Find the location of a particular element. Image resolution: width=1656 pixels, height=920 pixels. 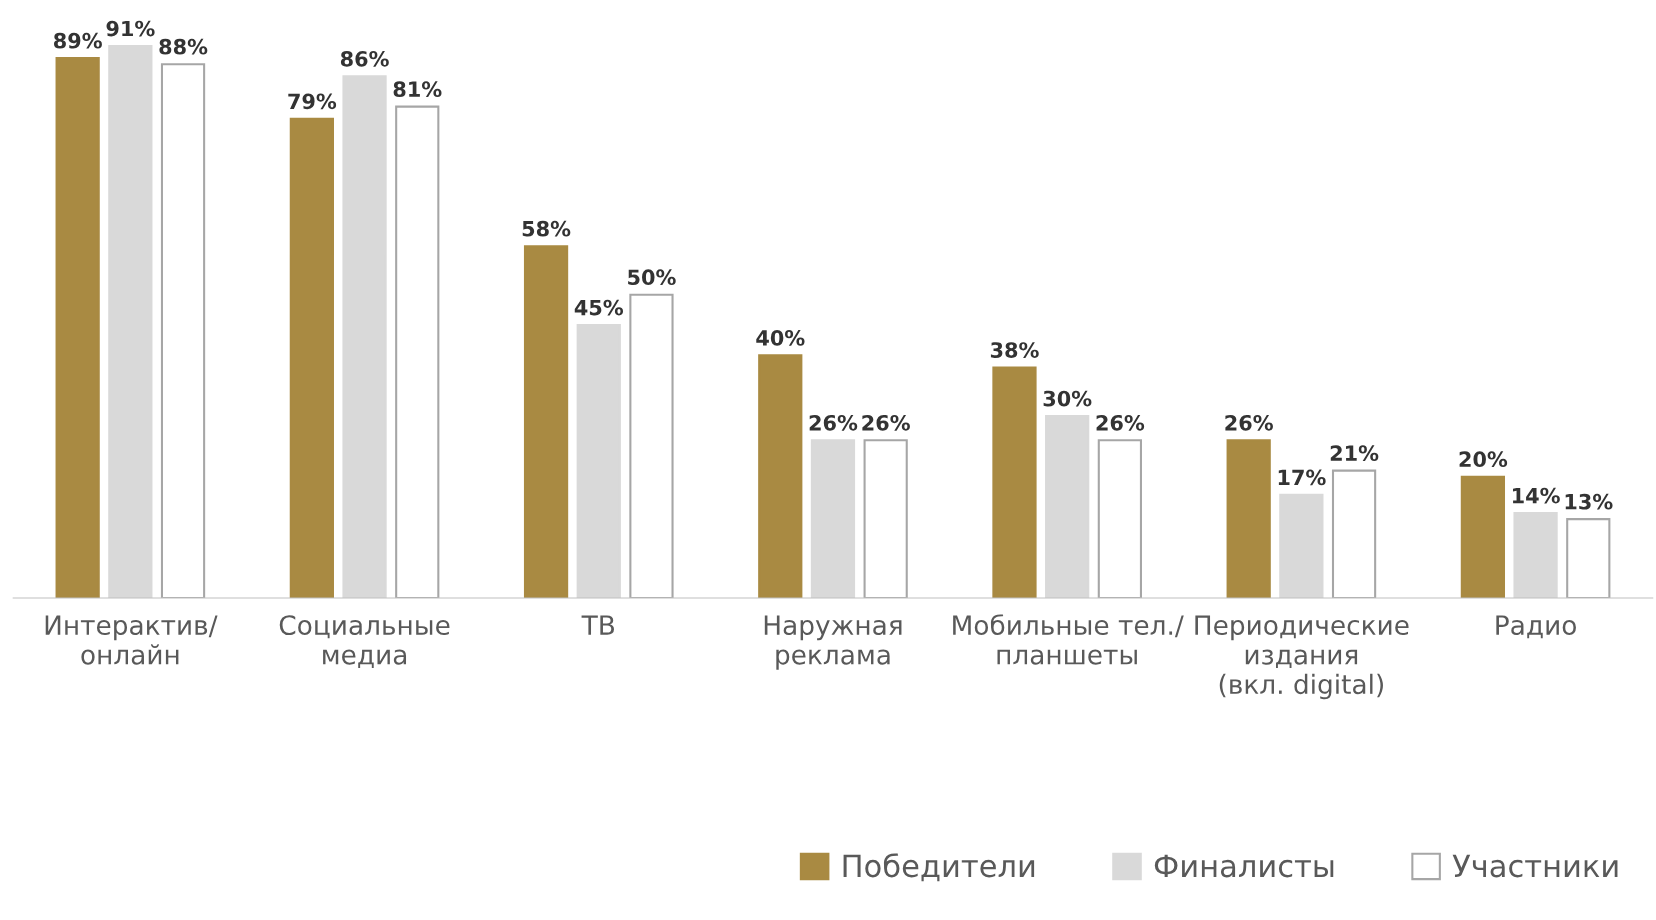

data-label: 20% is located at coordinates (1483, 459).